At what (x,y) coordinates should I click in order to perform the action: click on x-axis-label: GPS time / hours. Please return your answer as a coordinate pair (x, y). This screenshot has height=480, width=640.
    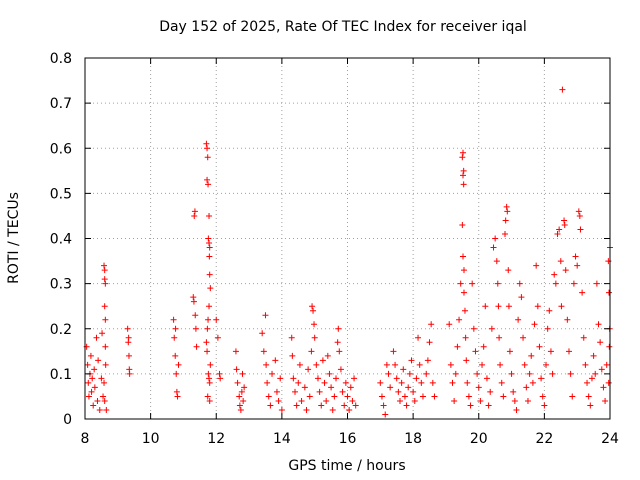
    Looking at the image, I should click on (346, 466).